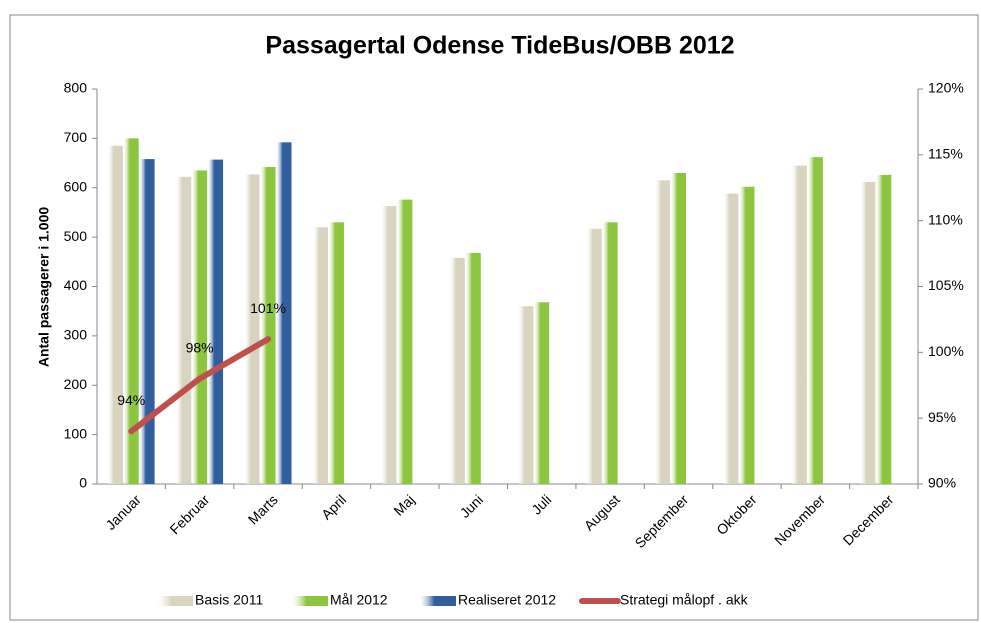  I want to click on y2-tick-label: 105%, so click(946, 285).